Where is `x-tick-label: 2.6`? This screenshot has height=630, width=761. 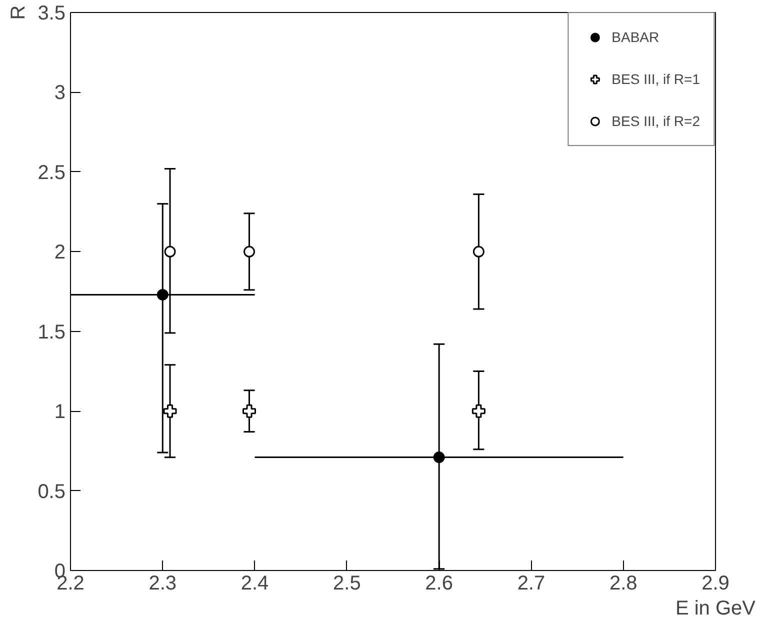
x-tick-label: 2.6 is located at coordinates (439, 583).